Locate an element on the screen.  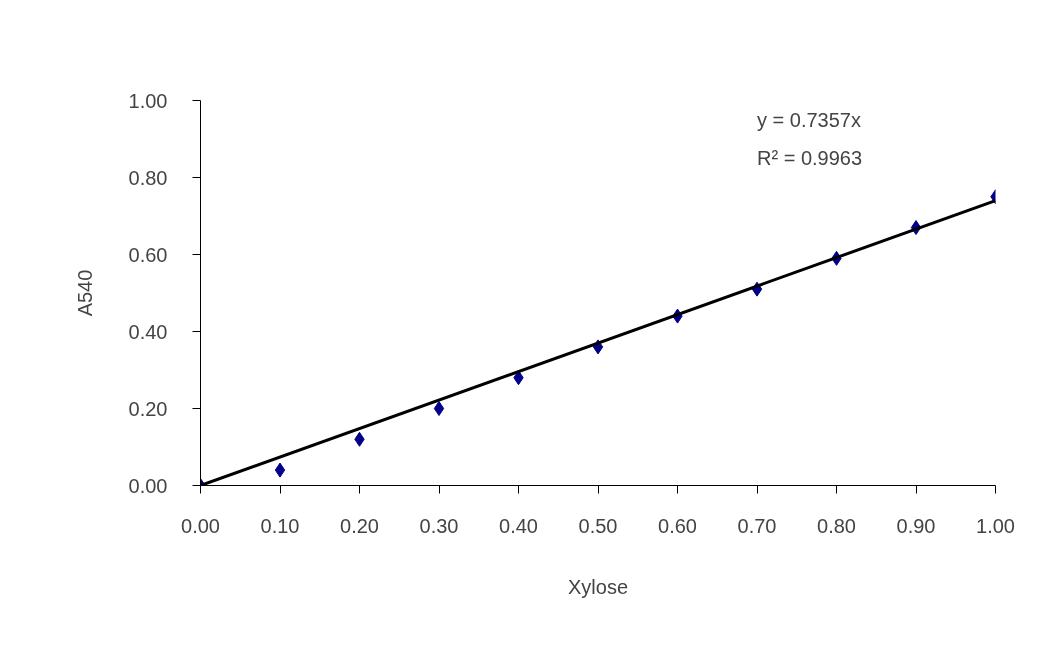
y-tick-label: 0.00 is located at coordinates (148, 485).